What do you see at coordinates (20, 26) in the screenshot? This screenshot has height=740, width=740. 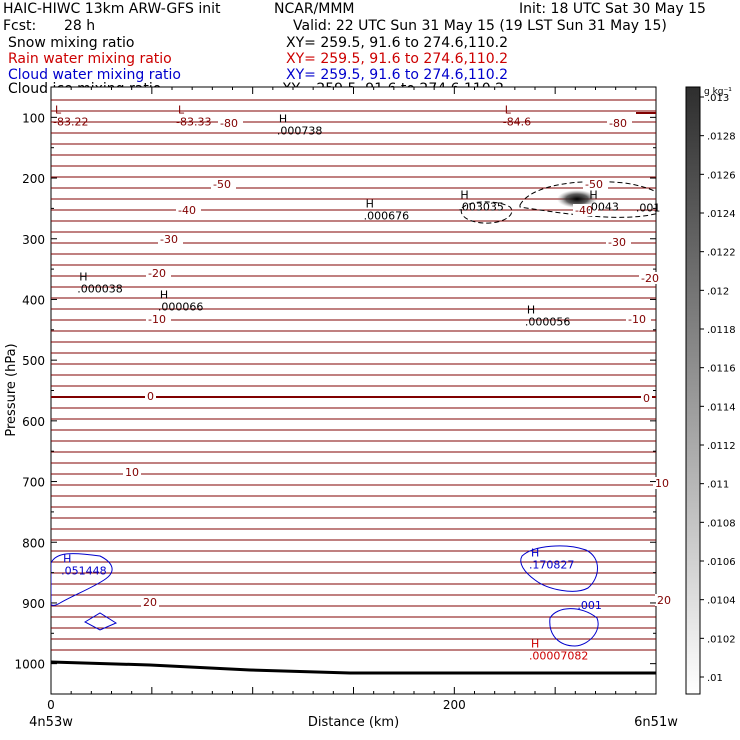 I see `forecast-label: Fcst:` at bounding box center [20, 26].